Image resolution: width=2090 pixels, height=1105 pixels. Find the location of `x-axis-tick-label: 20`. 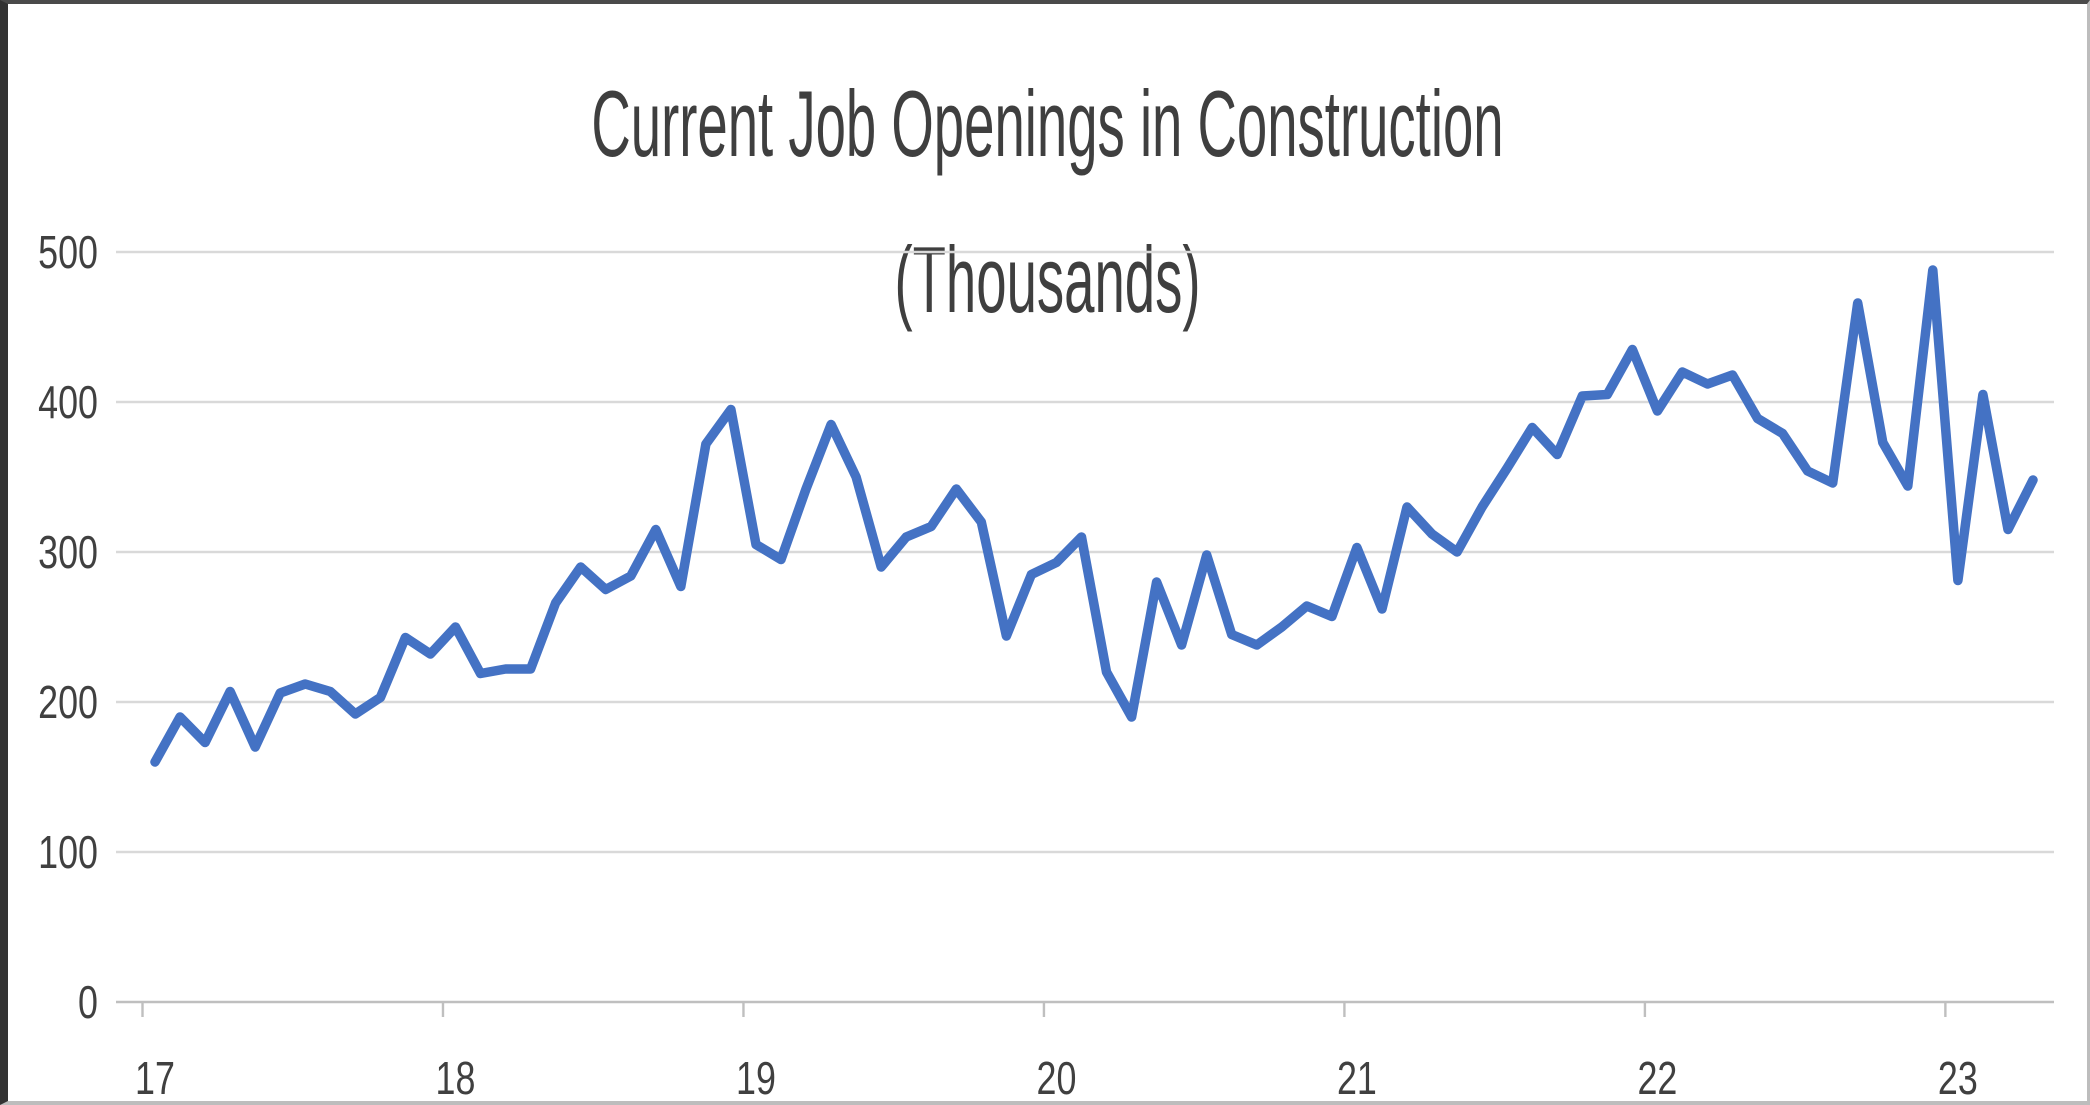

x-axis-tick-label: 20 is located at coordinates (1056, 1078).